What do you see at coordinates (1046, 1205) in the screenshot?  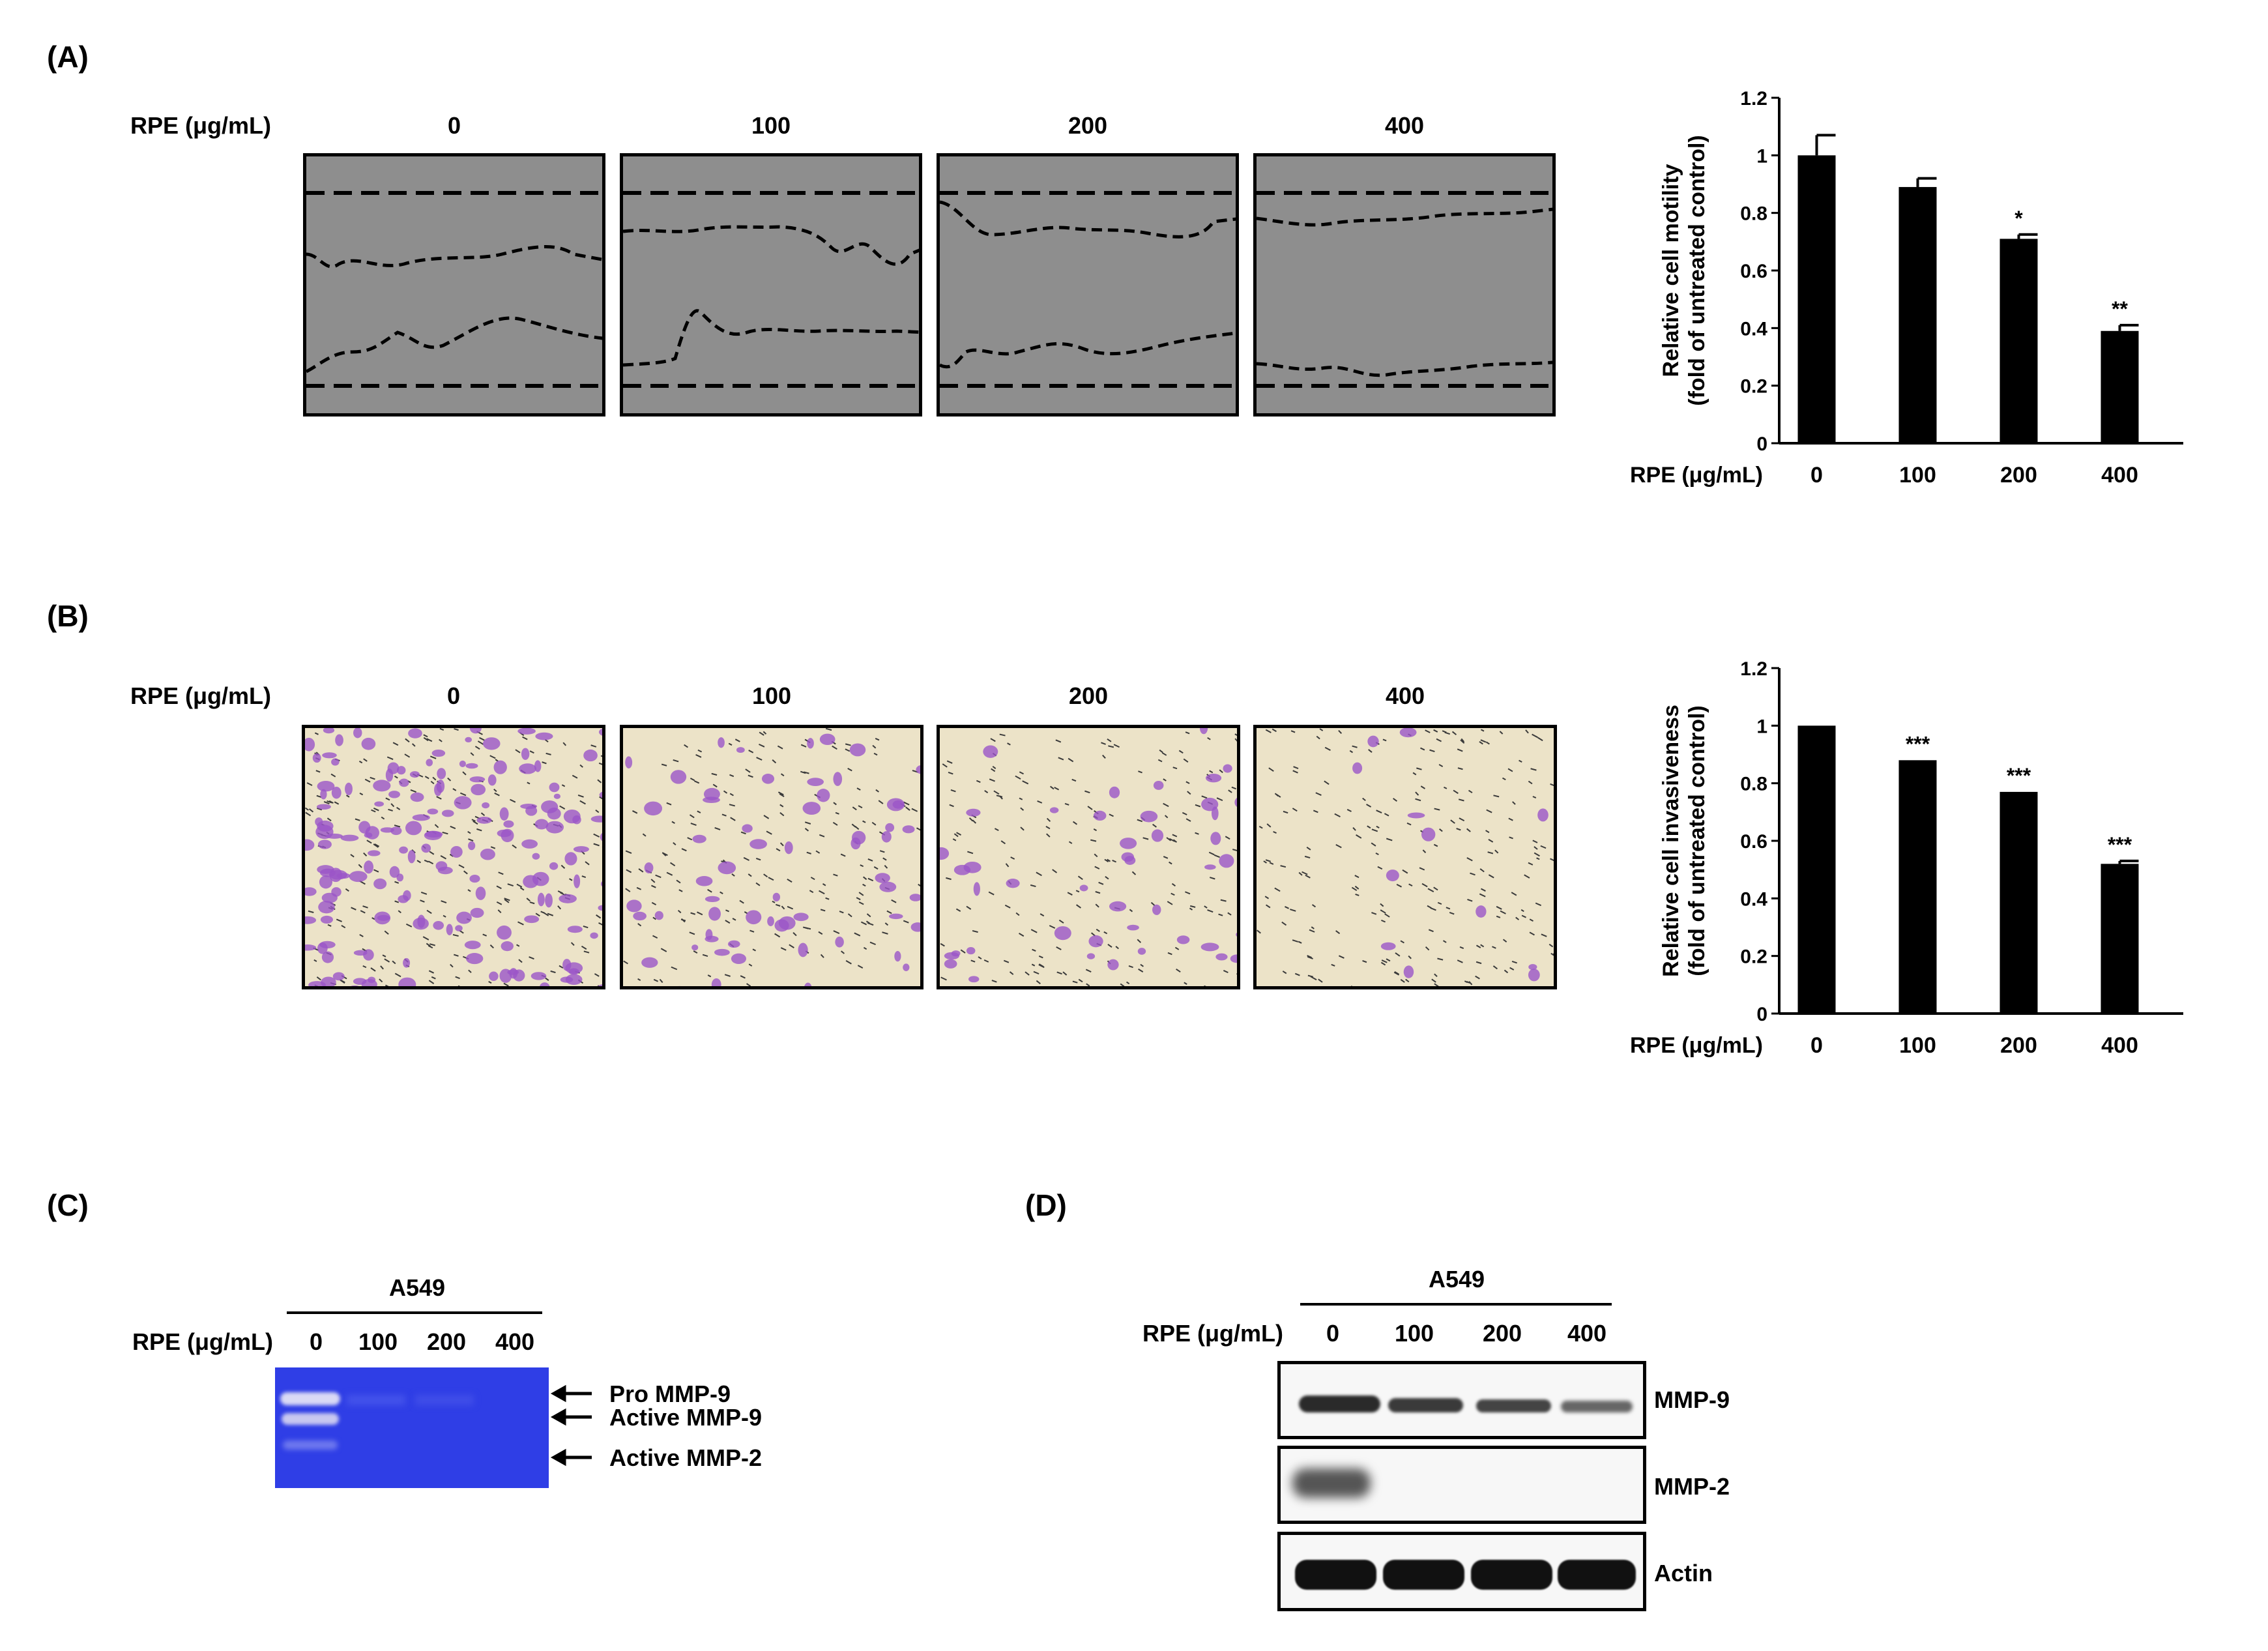 I see `panel-label-d: (D)` at bounding box center [1046, 1205].